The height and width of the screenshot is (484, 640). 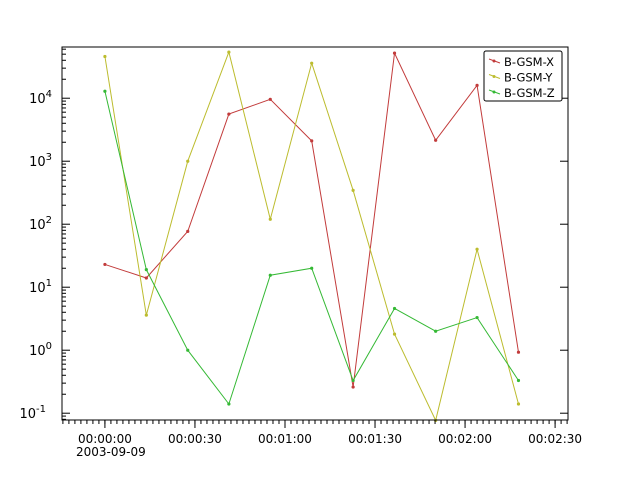 I want to click on x-tick-label: 00:02:30, so click(x=555, y=439).